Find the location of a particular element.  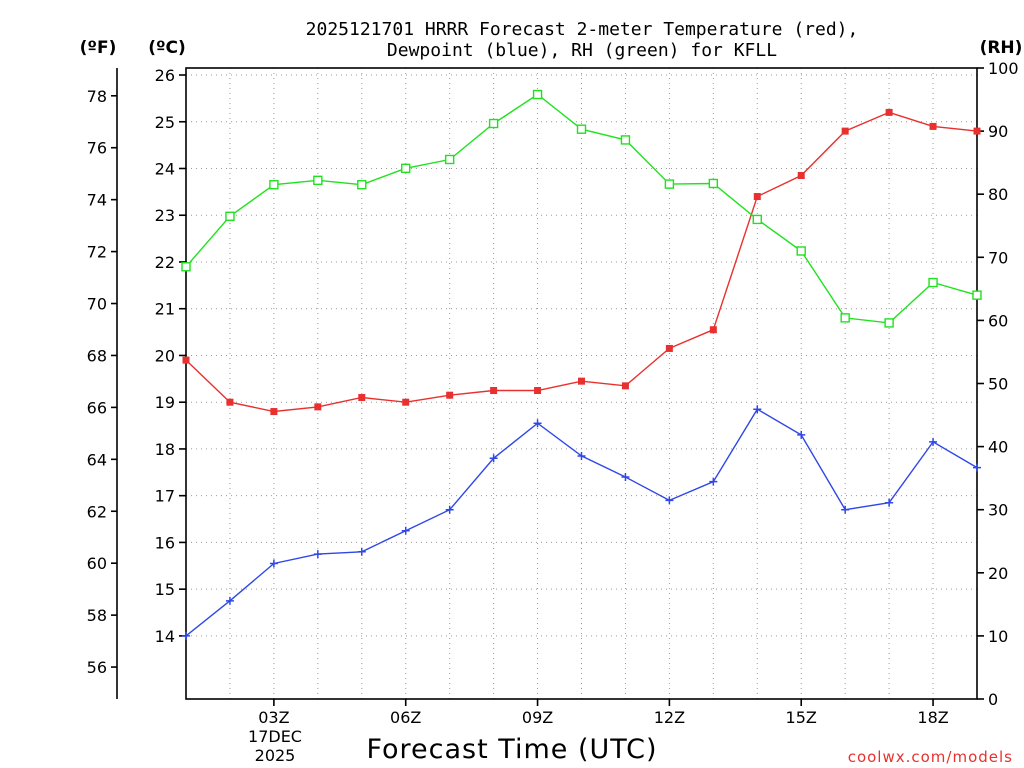

celsius-tick-label: 22 is located at coordinates (165, 262).